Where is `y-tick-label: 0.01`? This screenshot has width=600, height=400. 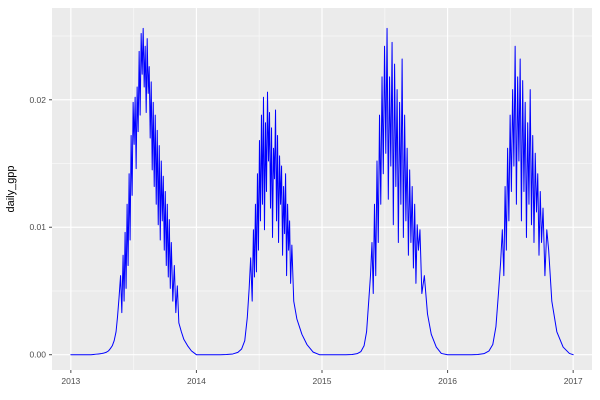 y-tick-label: 0.01 is located at coordinates (37, 227).